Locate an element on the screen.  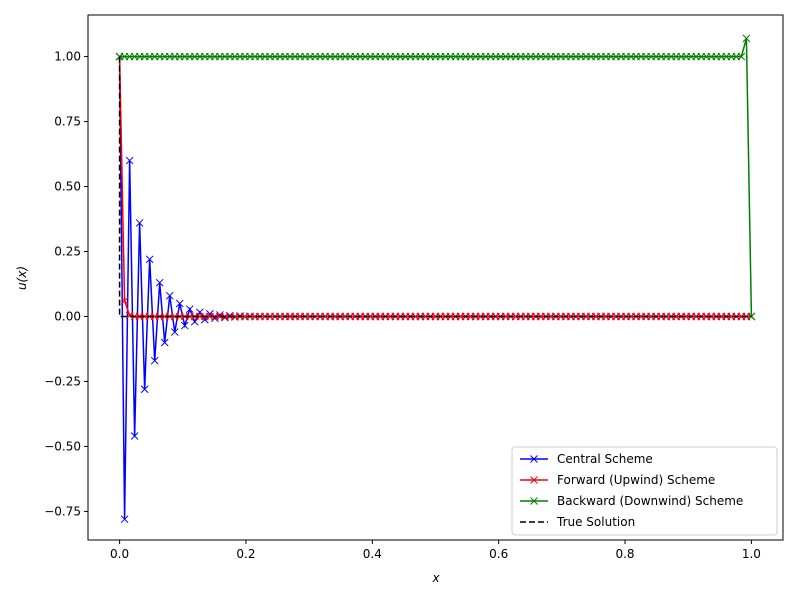
y-tick-label: 1.00 is located at coordinates (67, 57).